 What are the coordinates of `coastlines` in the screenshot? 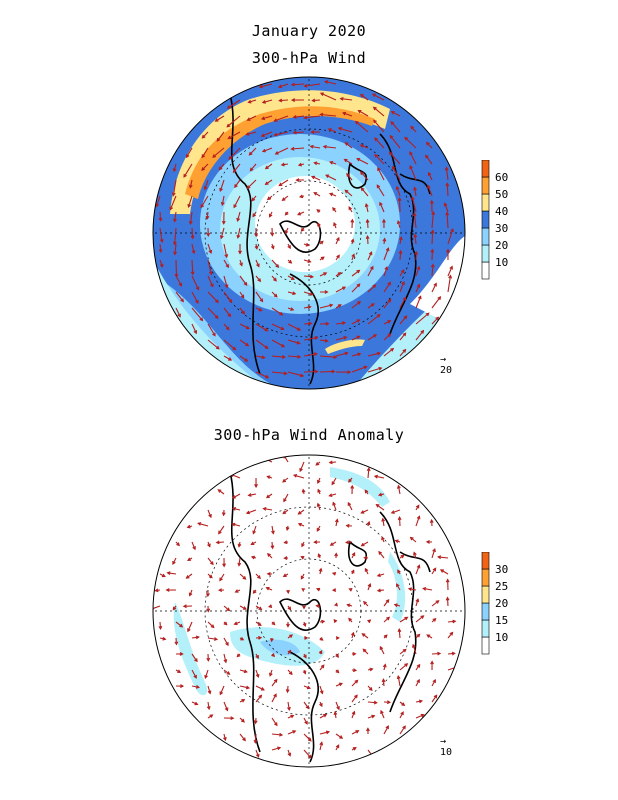 It's located at (330, 617).